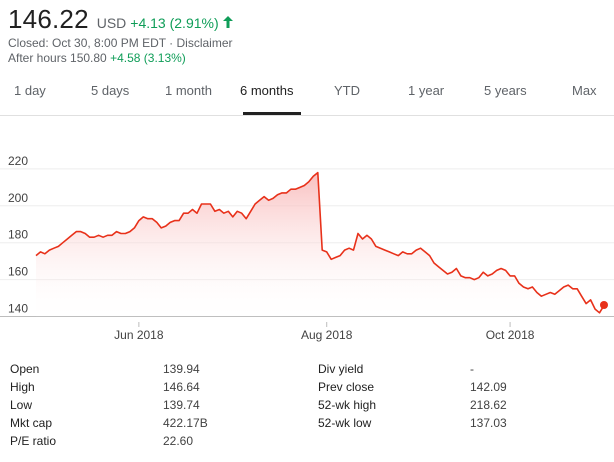  I want to click on stat-value-high: 146.64, so click(181, 387).